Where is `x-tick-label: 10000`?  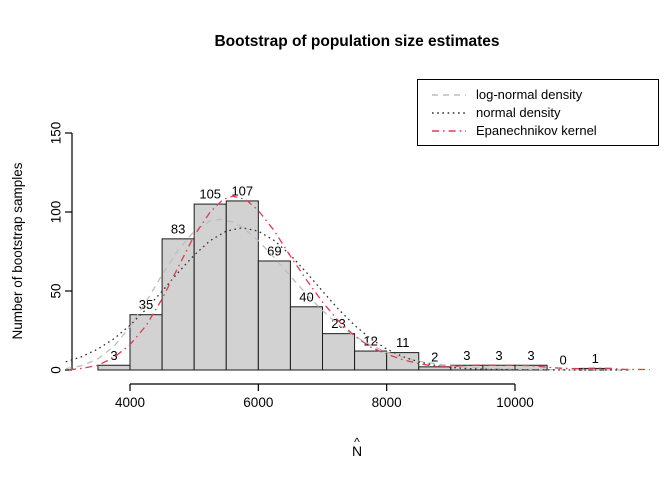
x-tick-label: 10000 is located at coordinates (515, 402).